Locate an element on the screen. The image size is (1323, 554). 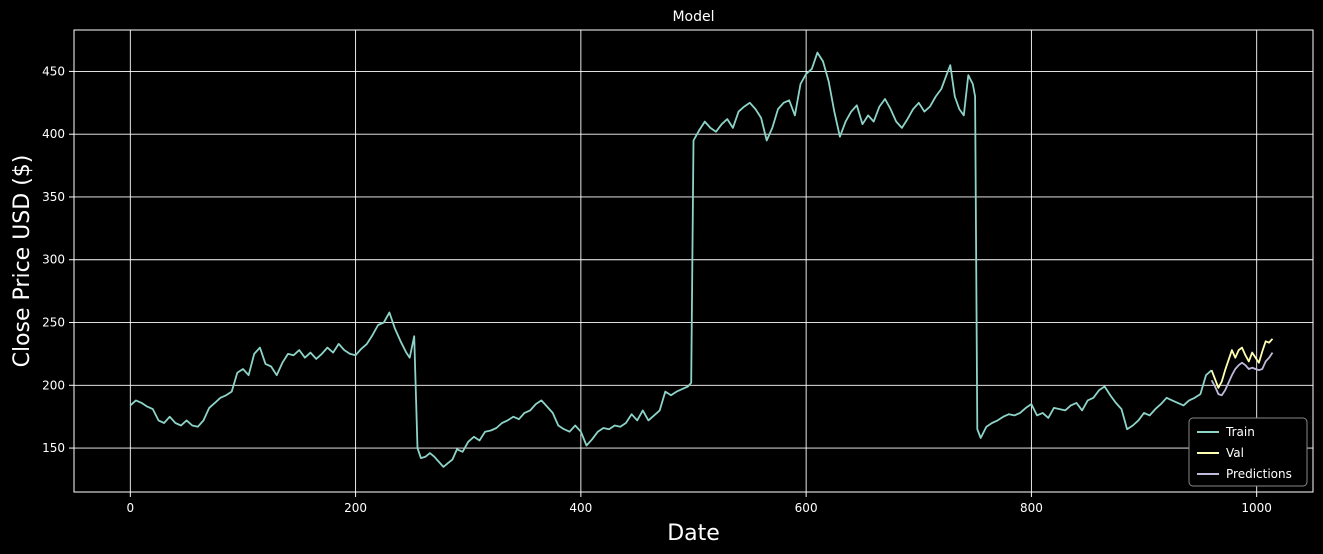
chart-title: Model is located at coordinates (693, 17).